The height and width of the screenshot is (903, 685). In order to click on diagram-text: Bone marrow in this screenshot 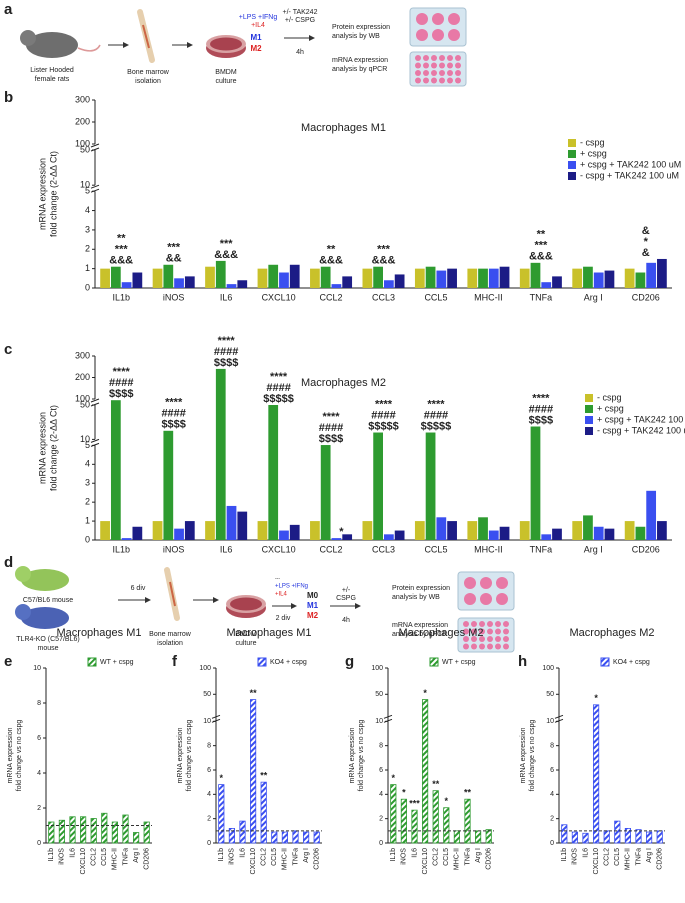, I will do `click(170, 634)`.